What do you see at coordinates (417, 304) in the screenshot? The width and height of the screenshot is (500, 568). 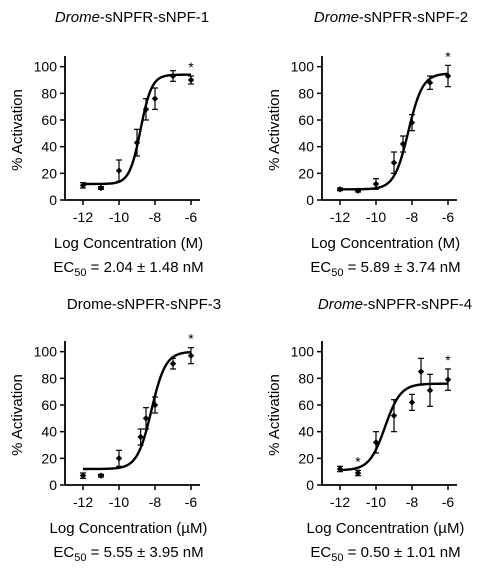 I see `panel-title-rest: -sNPFR-sNPF-4` at bounding box center [417, 304].